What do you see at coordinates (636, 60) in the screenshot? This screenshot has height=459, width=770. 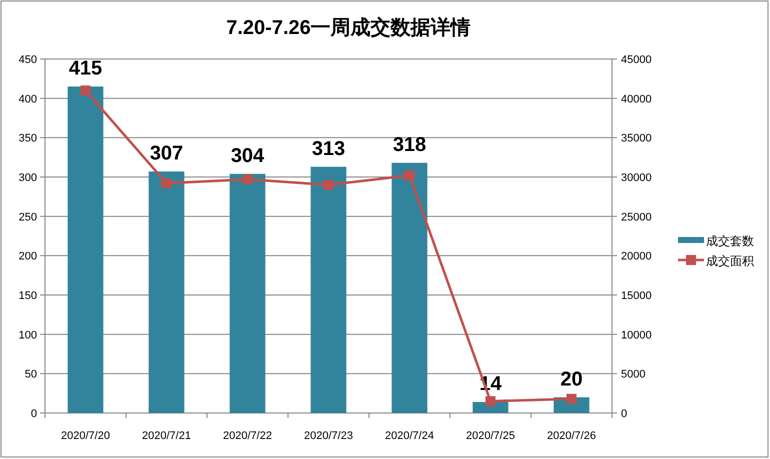 I see `y2-tick-label: 45000` at bounding box center [636, 60].